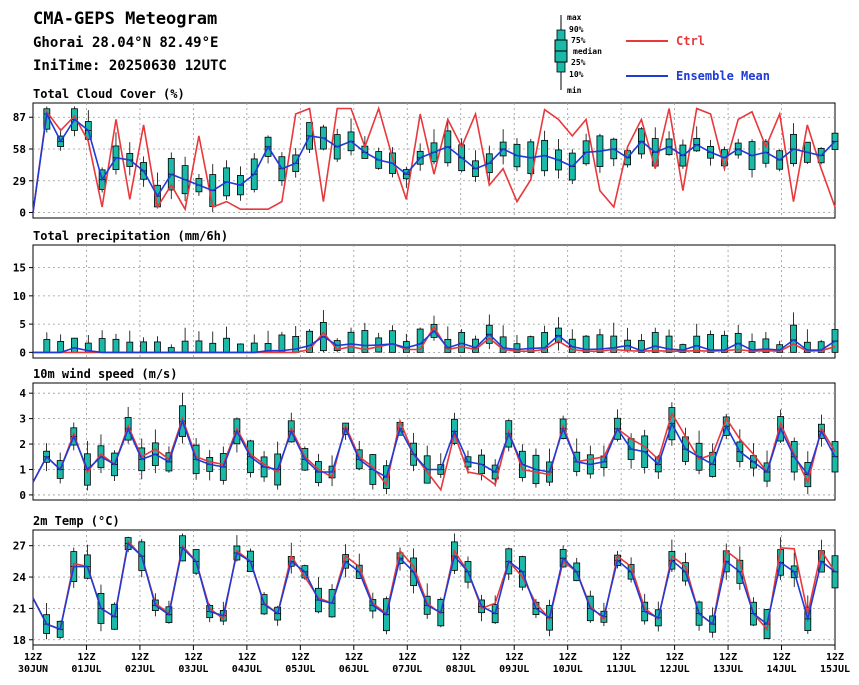 This screenshot has height=685, width=859. I want to click on panel-title: 10m wind speed (m/s), so click(105, 374).